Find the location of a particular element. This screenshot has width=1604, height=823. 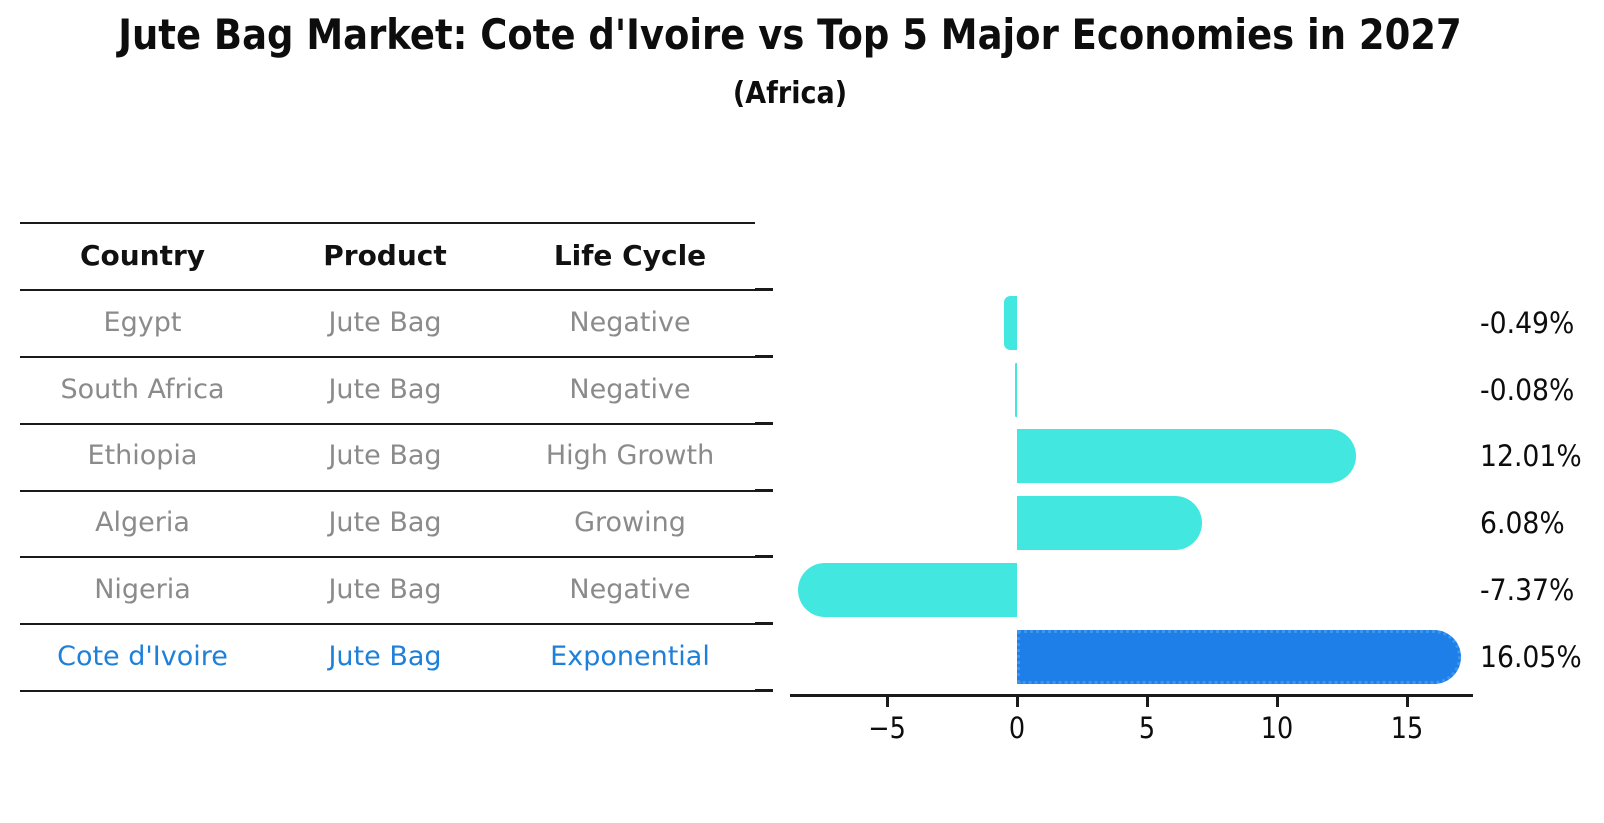

column-header-product: Product is located at coordinates (385, 255).